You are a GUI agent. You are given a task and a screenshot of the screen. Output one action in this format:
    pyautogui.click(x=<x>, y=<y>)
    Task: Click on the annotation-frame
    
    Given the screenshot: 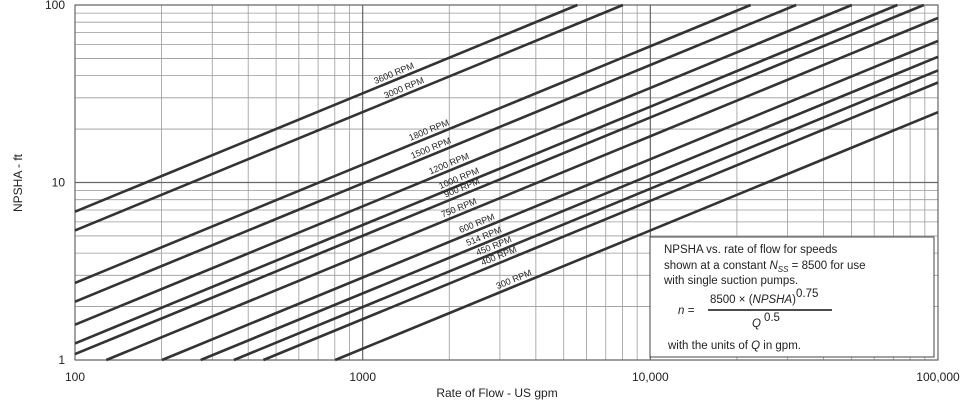 What is the action you would take?
    pyautogui.click(x=792, y=297)
    